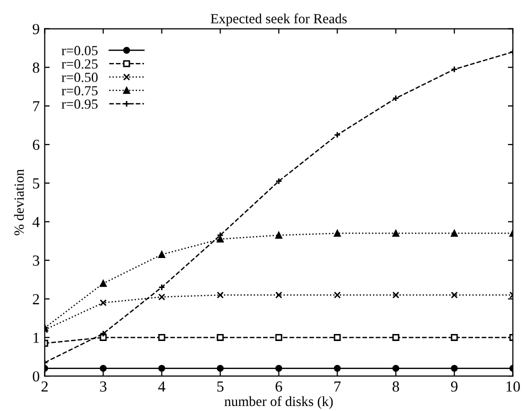  I want to click on x-tick-label: 3, so click(103, 386).